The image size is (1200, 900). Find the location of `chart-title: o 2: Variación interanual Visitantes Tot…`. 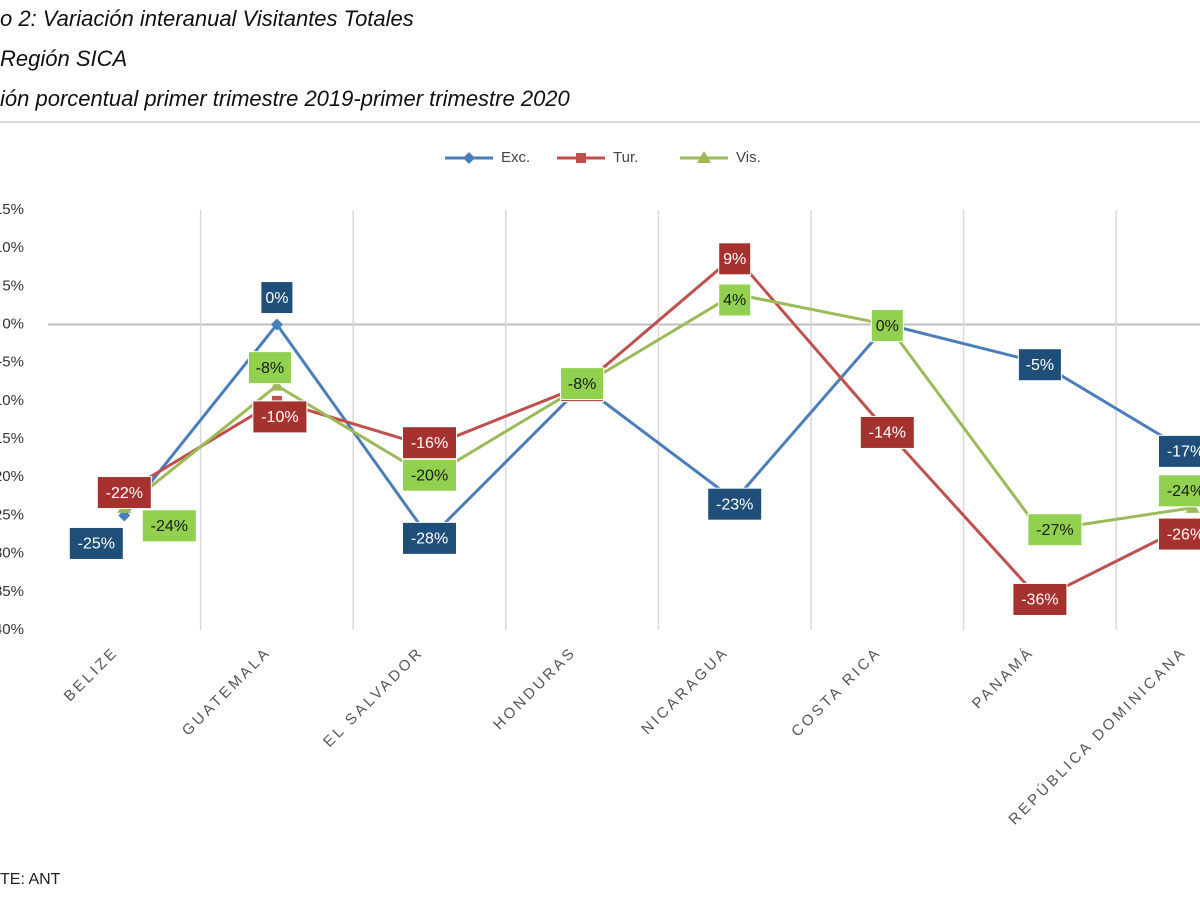

chart-title: o 2: Variación interanual Visitantes Tot… is located at coordinates (207, 18).